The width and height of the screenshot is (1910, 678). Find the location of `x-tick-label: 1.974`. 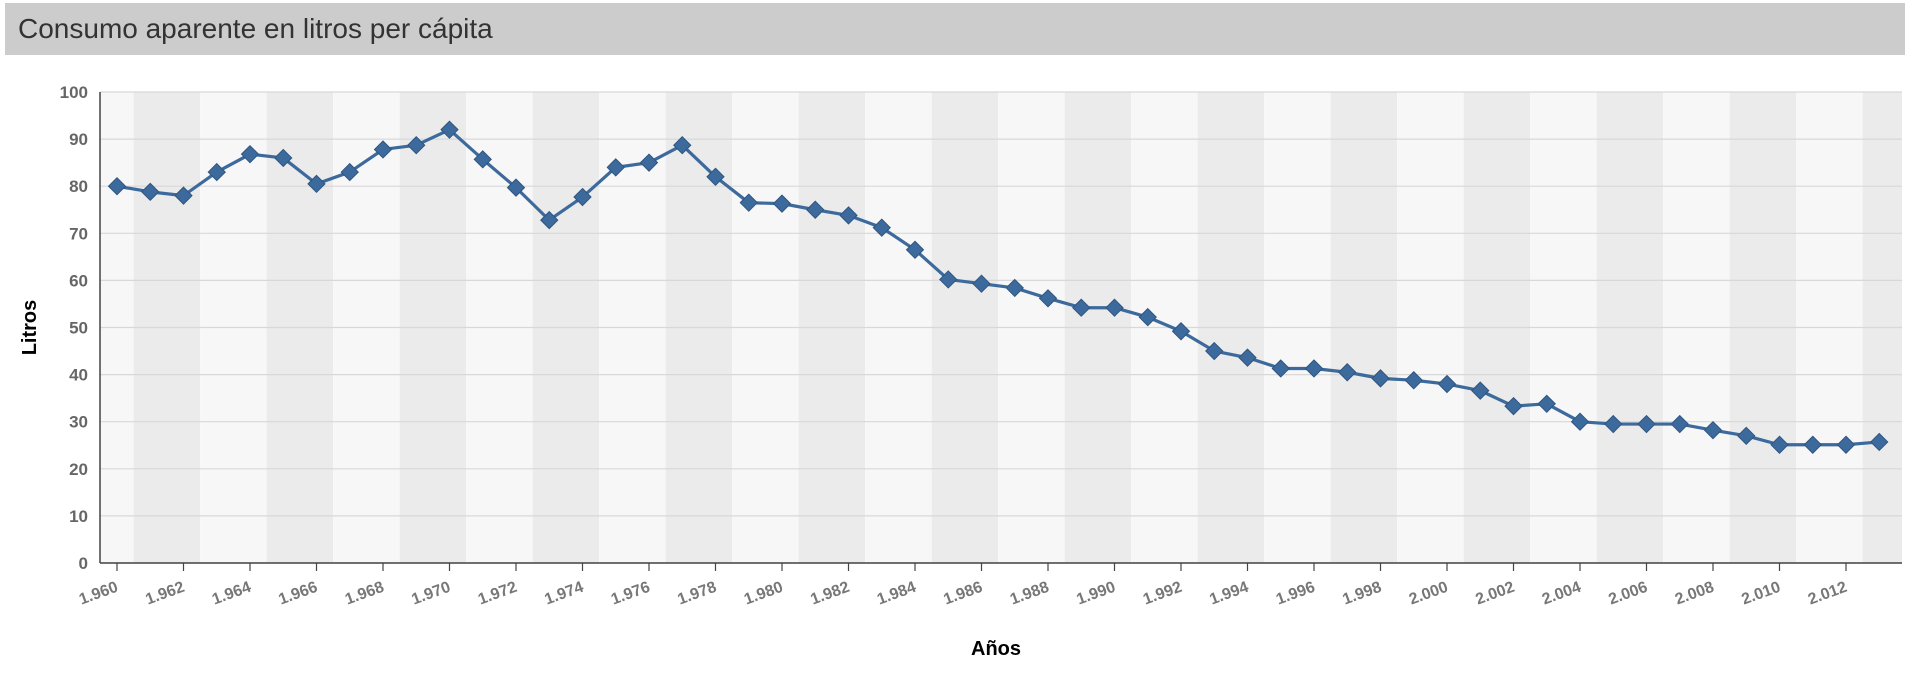

x-tick-label: 1.974 is located at coordinates (564, 594).